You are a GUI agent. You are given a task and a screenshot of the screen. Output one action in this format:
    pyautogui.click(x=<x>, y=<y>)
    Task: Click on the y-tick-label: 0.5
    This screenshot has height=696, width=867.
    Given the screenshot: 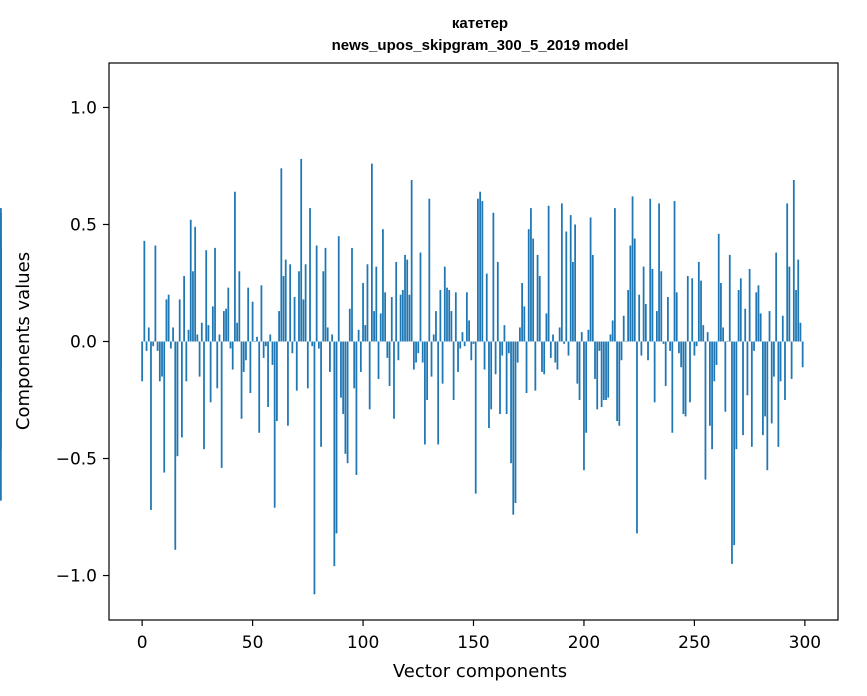 What is the action you would take?
    pyautogui.click(x=83, y=225)
    